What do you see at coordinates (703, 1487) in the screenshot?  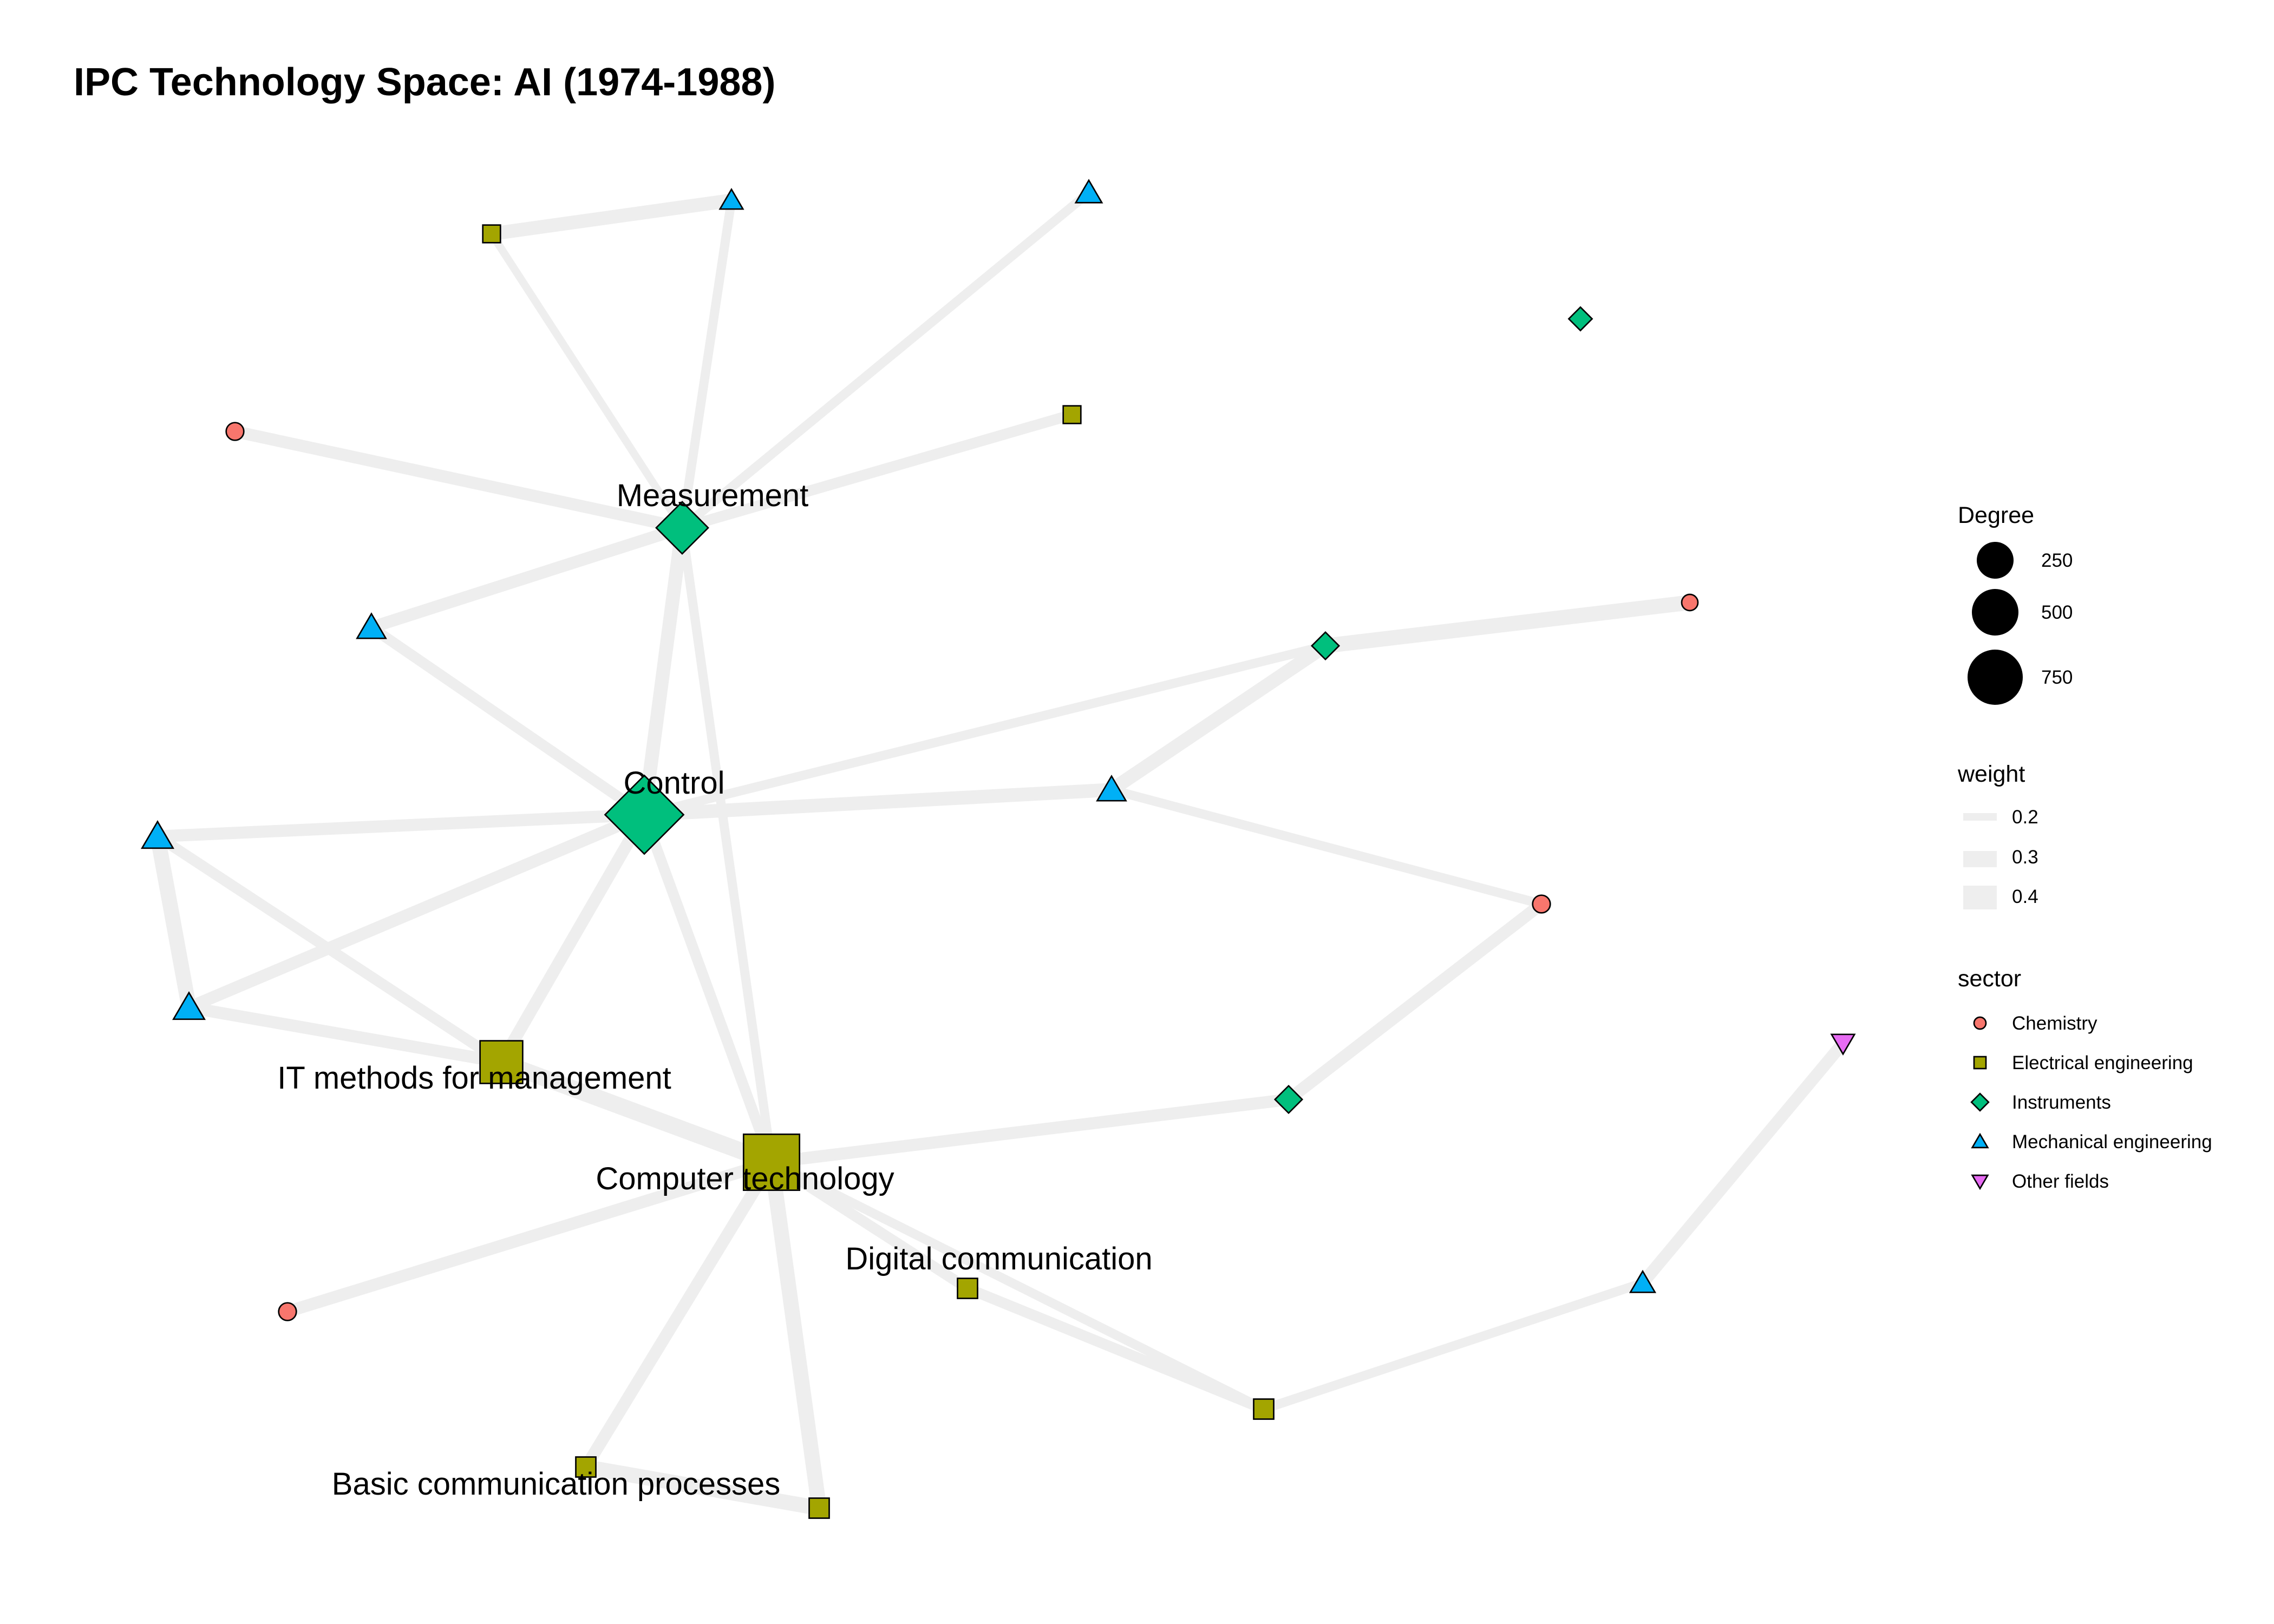 I see `edge-basic-ee_bottom` at bounding box center [703, 1487].